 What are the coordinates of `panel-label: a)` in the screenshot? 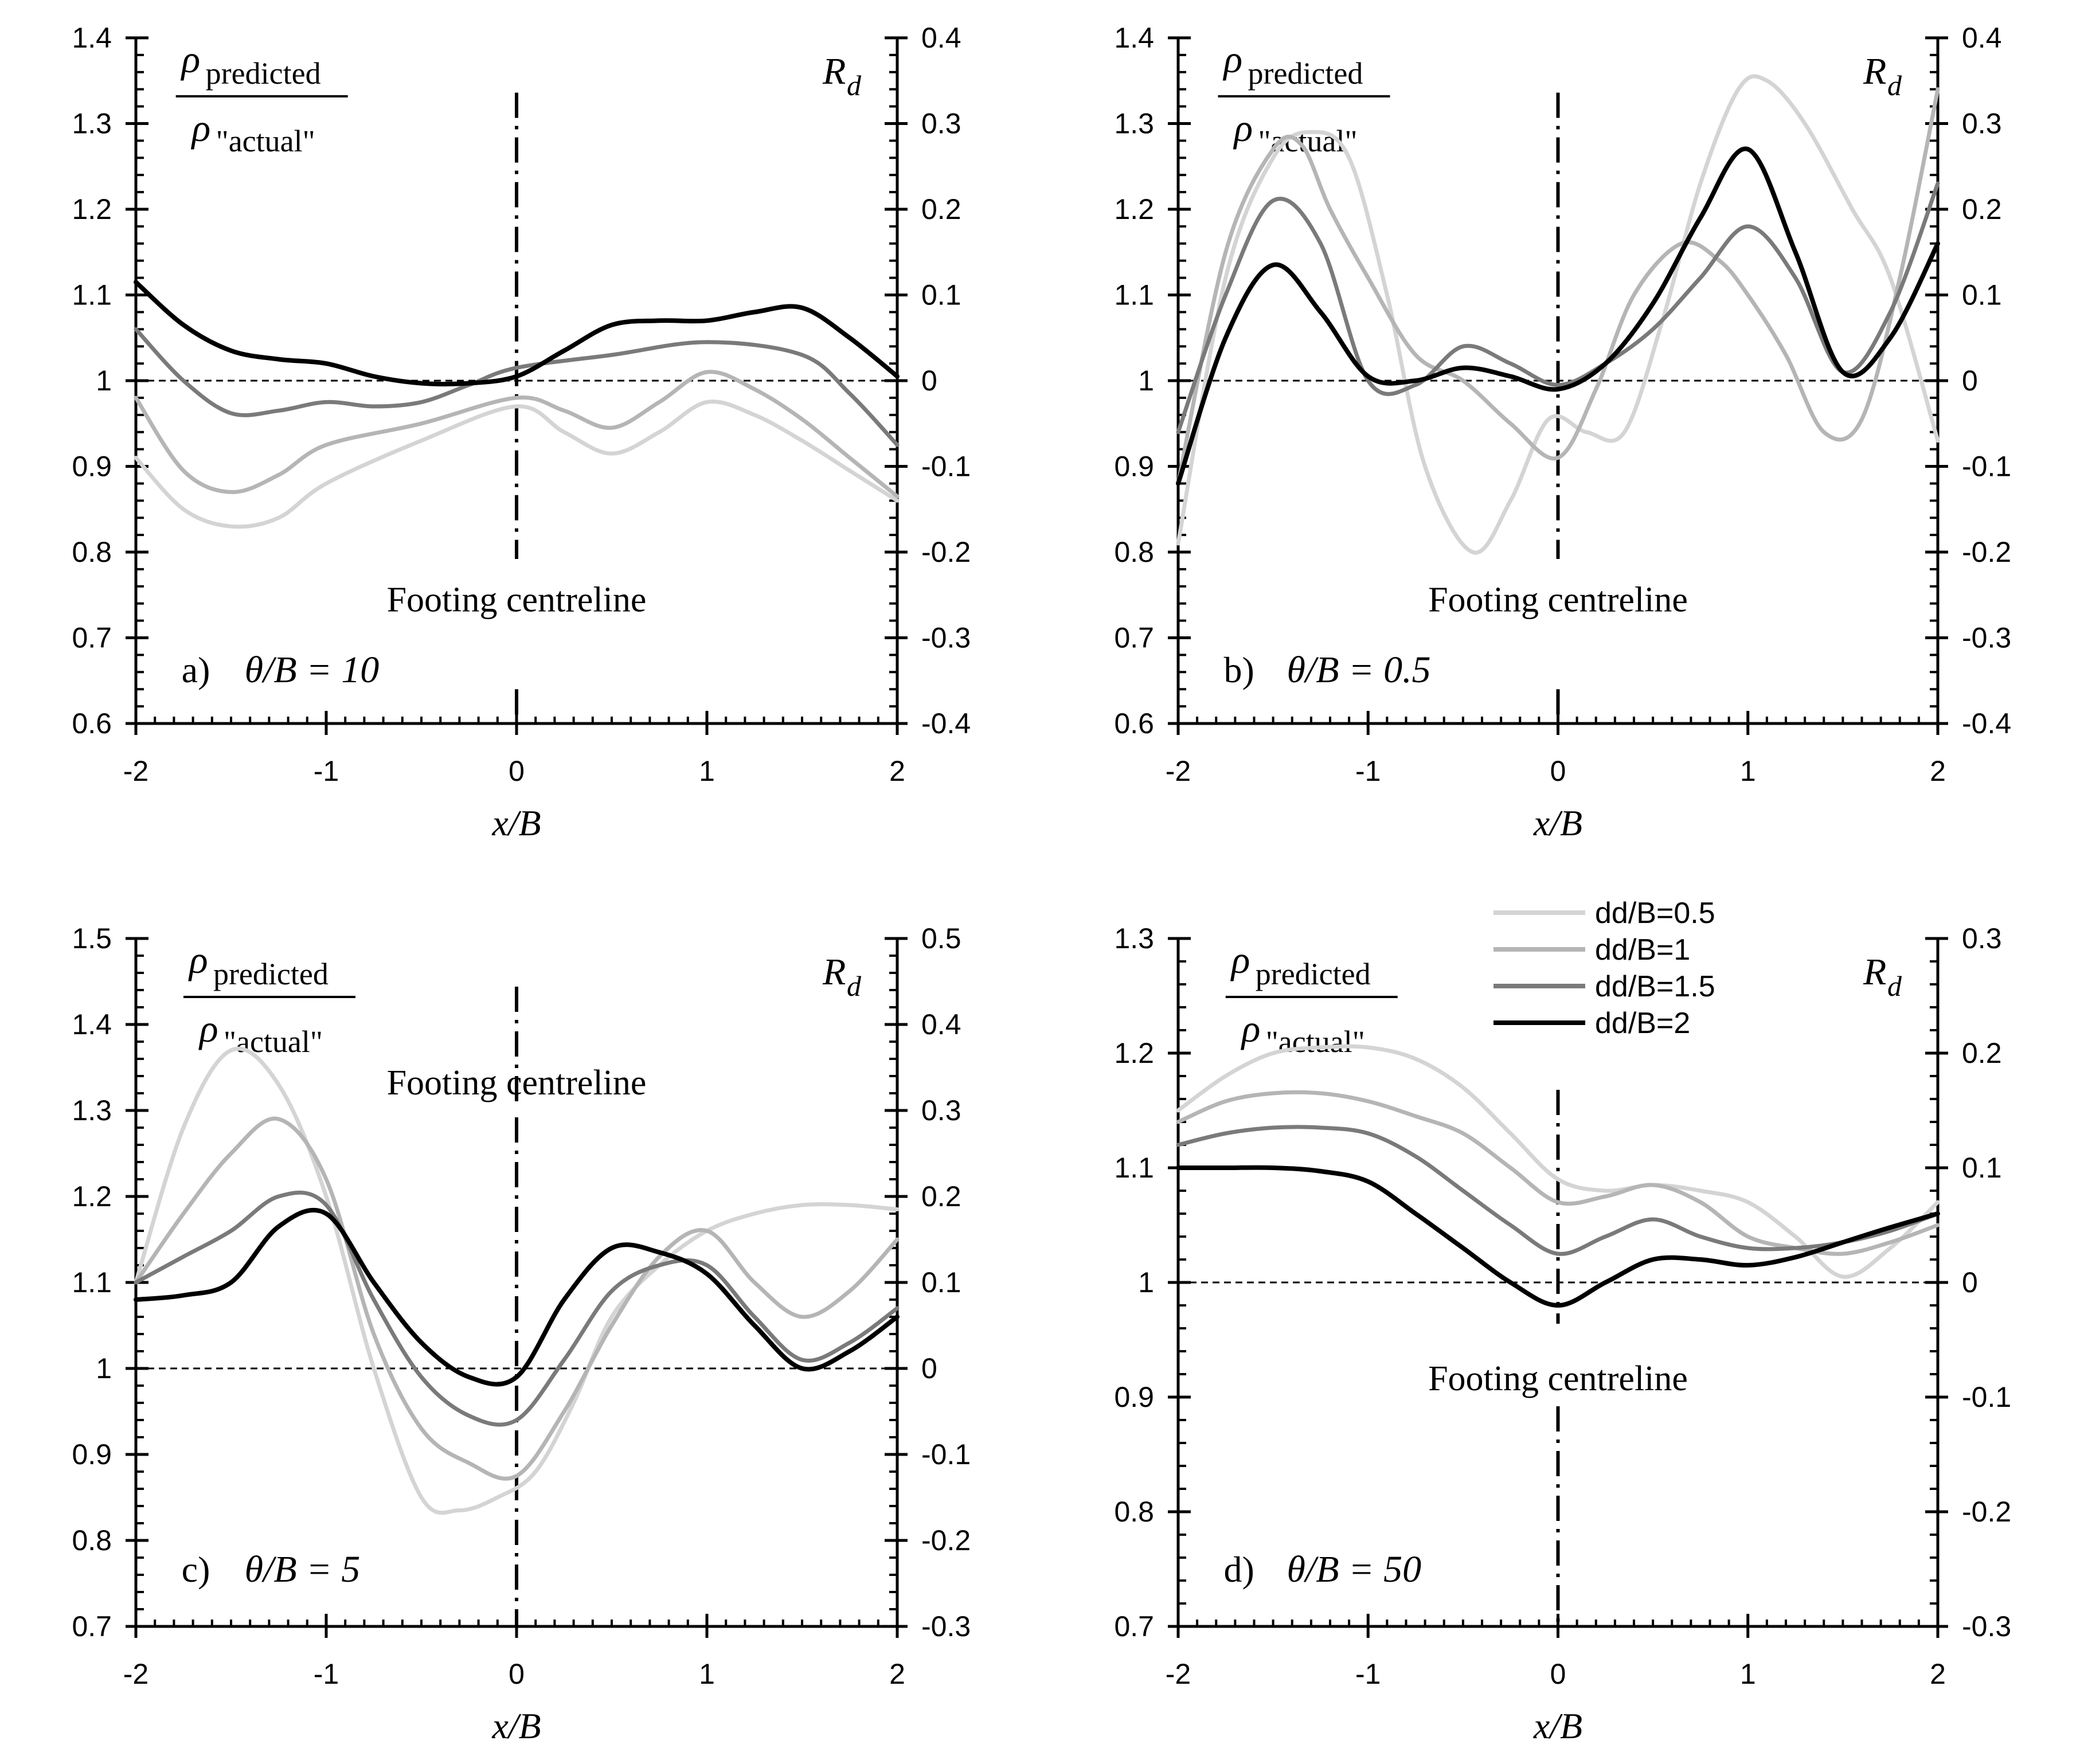 It's located at (196, 670).